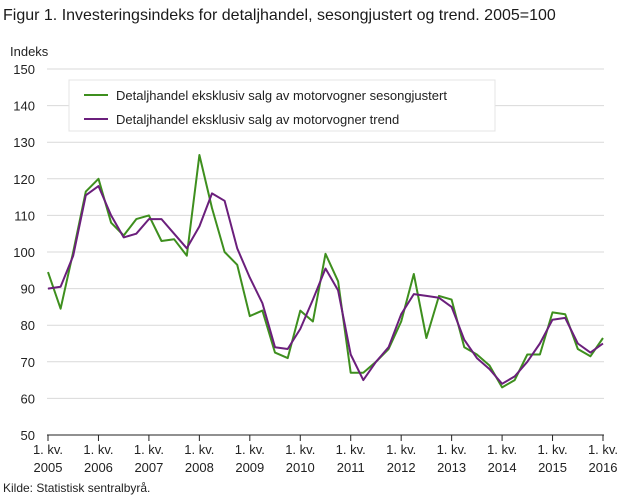 The height and width of the screenshot is (500, 639). Describe the element at coordinates (502, 467) in the screenshot. I see `x-tick-label-year: 2014` at that location.